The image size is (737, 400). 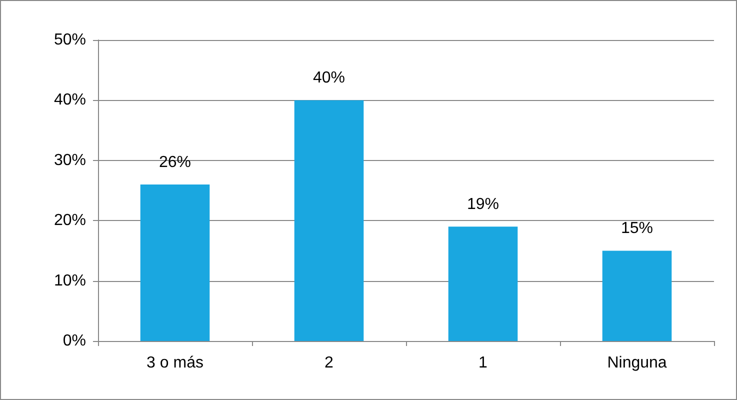 I want to click on x-tick-label: 2, so click(x=329, y=363).